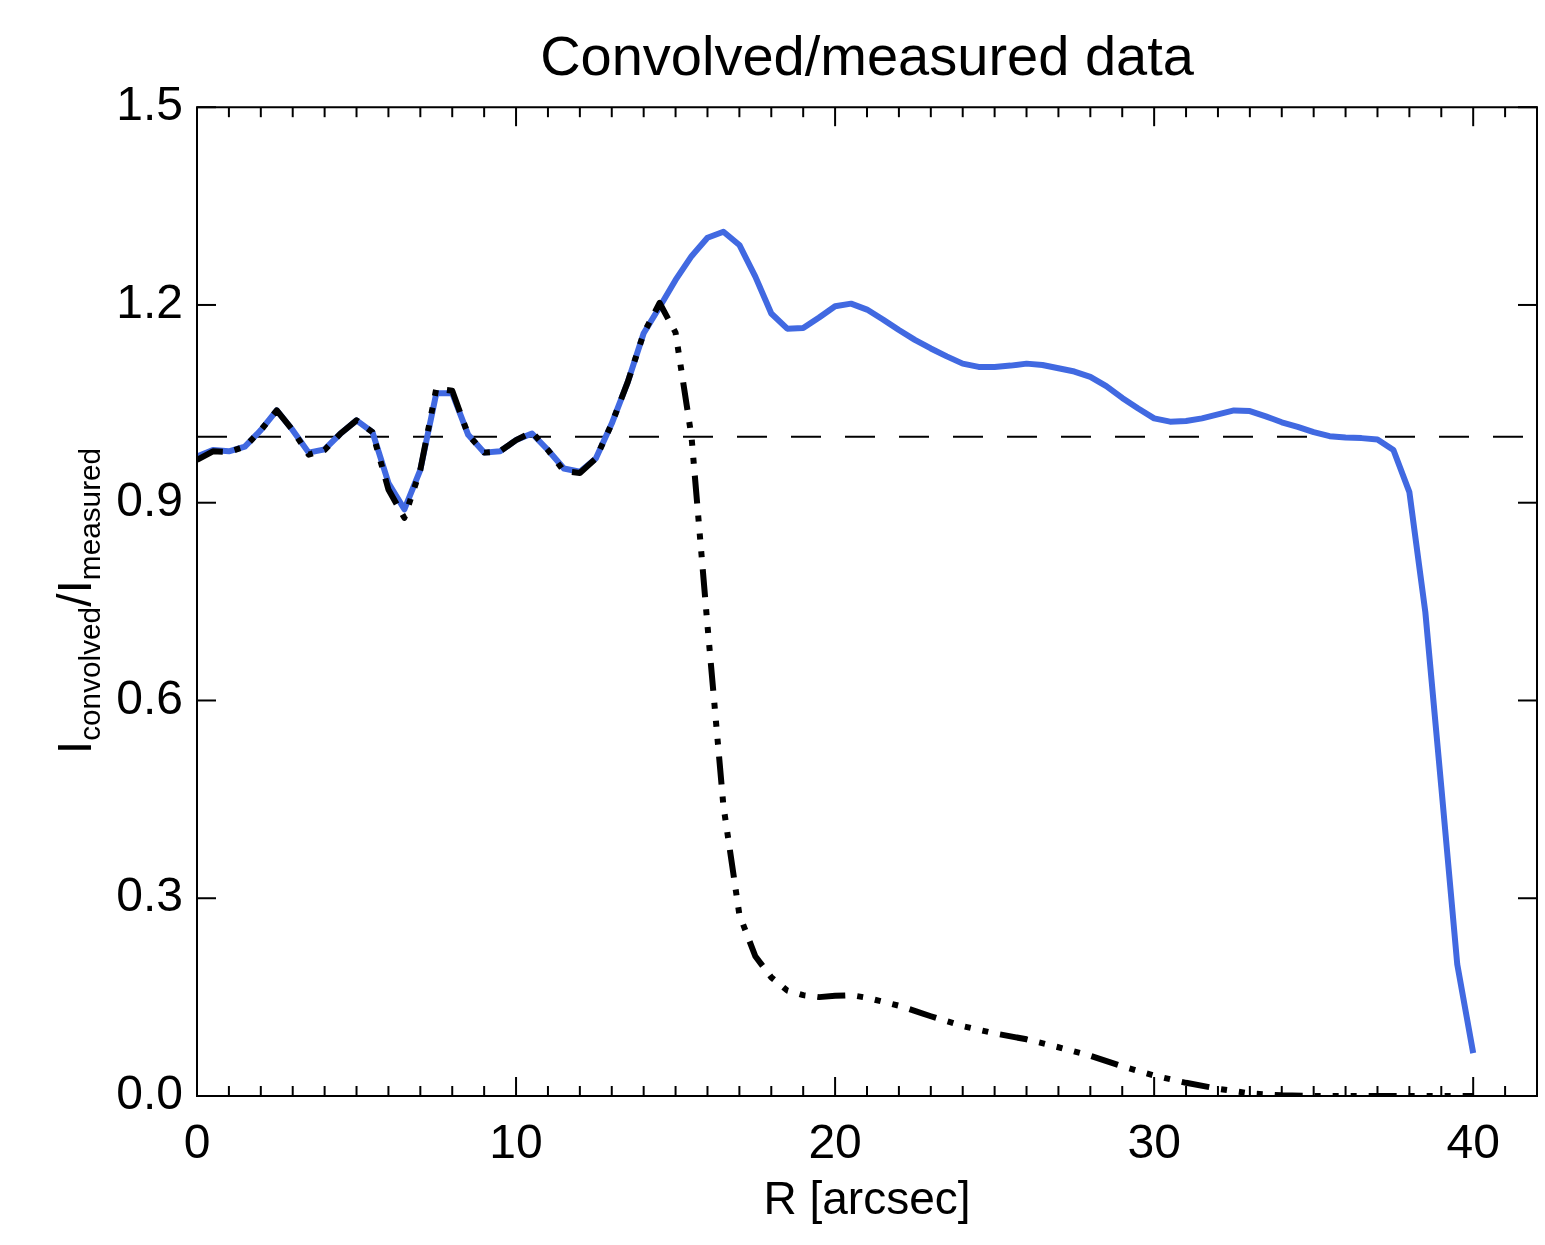  What do you see at coordinates (1154, 1142) in the screenshot?
I see `x-tick-label: 30` at bounding box center [1154, 1142].